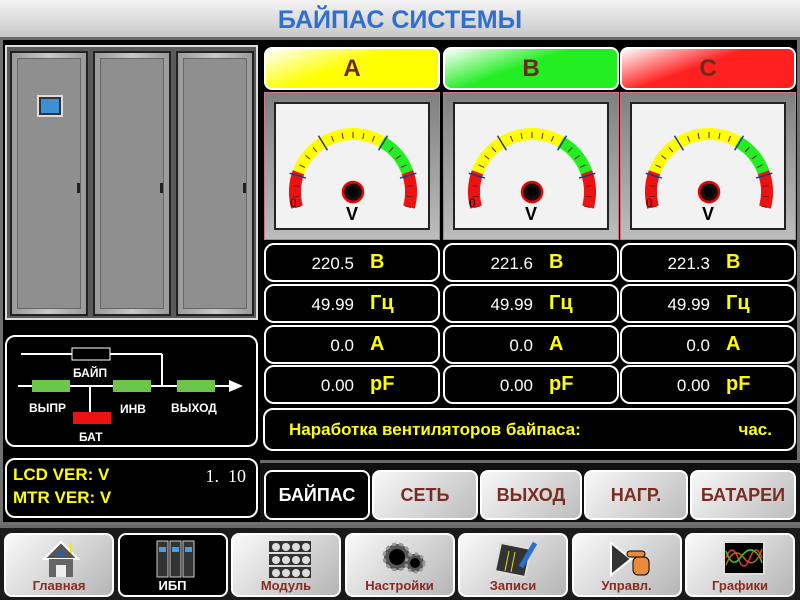 The width and height of the screenshot is (800, 600). What do you see at coordinates (435, 429) in the screenshot?
I see `fan-runtime-label: Наработка вентиляторов байпаса:` at bounding box center [435, 429].